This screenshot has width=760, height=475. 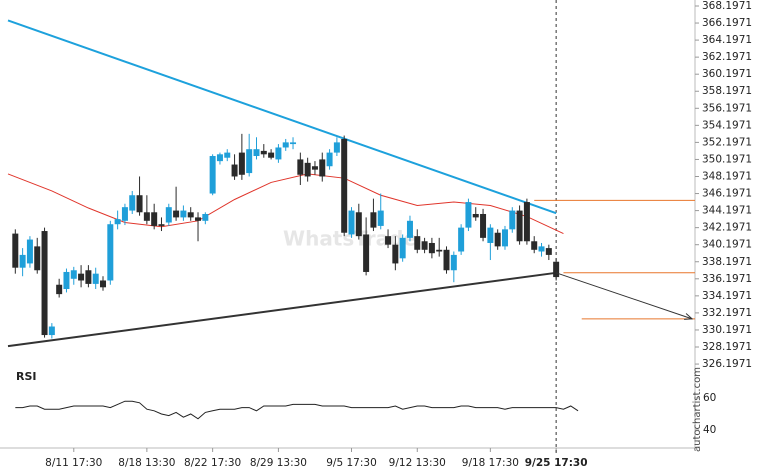 What do you see at coordinates (556, 463) in the screenshot?
I see `x-tick-label: 9/25 17:30` at bounding box center [556, 463].